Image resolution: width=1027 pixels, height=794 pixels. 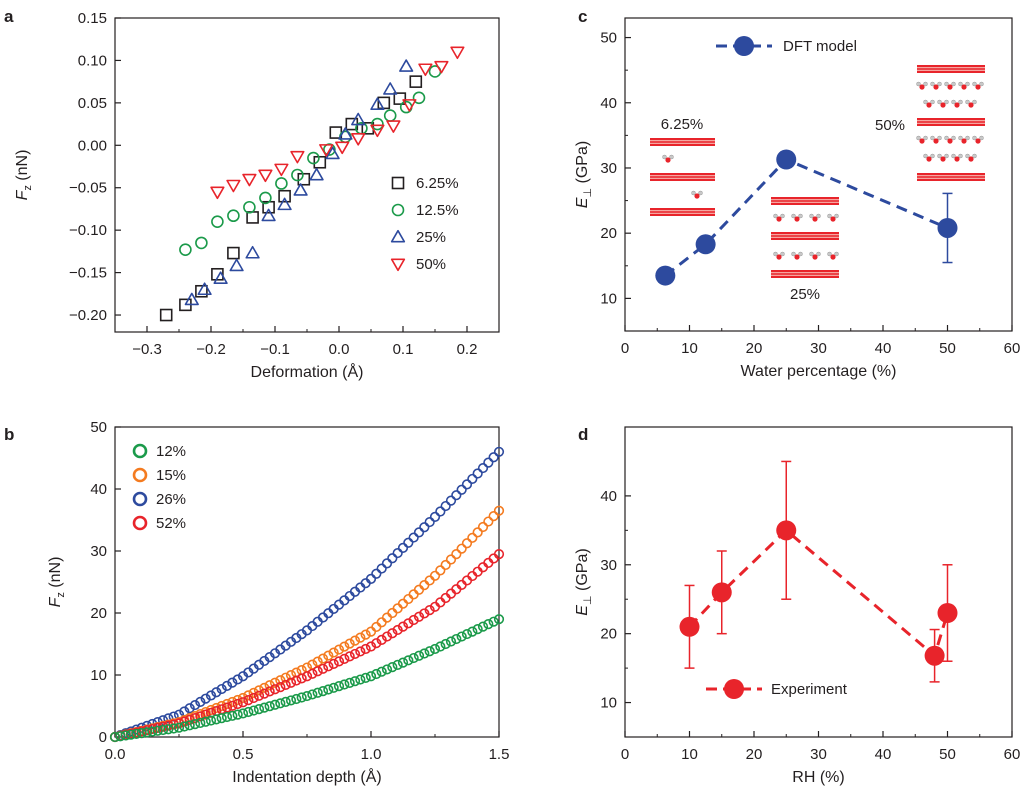 What do you see at coordinates (588, 193) in the screenshot?
I see `y-axis-label-sub: ⊥` at bounding box center [588, 193].